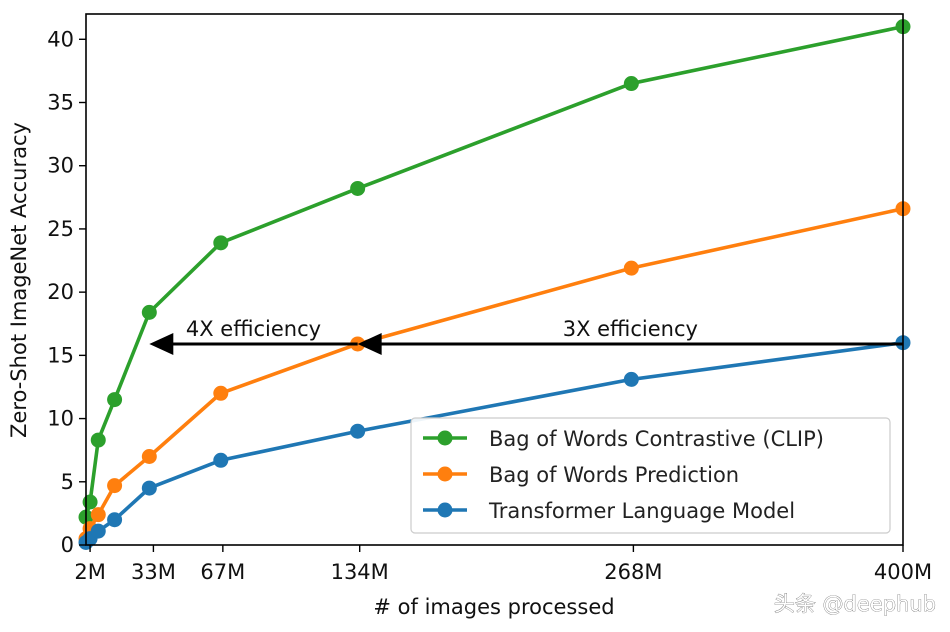 The image size is (950, 632). Describe the element at coordinates (60, 292) in the screenshot. I see `y-tick-label: 20` at that location.